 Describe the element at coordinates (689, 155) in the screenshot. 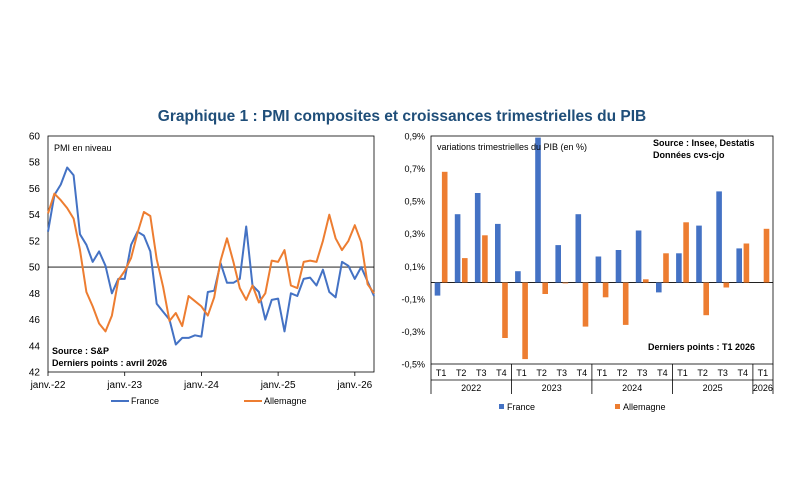

I see `gdp-source-line-2: Données cvs-cjo` at that location.